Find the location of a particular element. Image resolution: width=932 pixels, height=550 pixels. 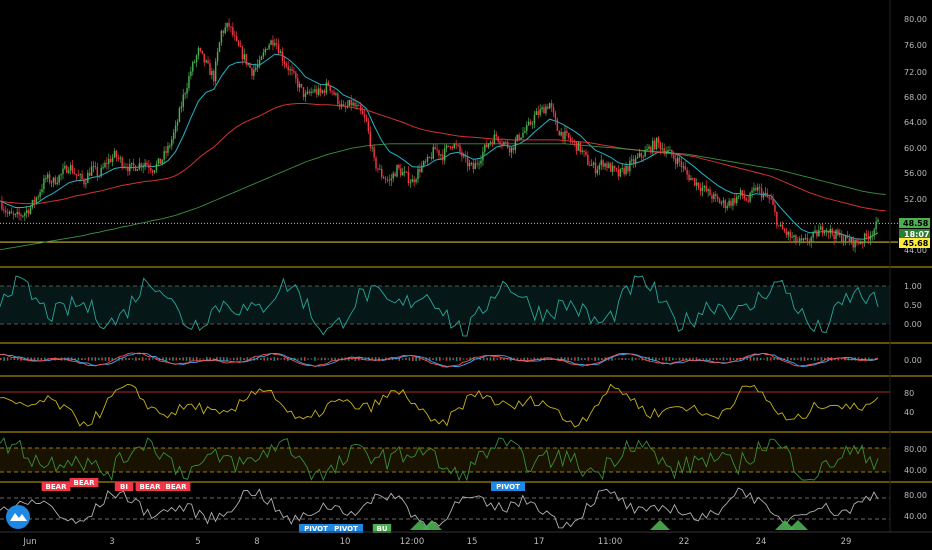

signal-label: PIVOT is located at coordinates (508, 487).